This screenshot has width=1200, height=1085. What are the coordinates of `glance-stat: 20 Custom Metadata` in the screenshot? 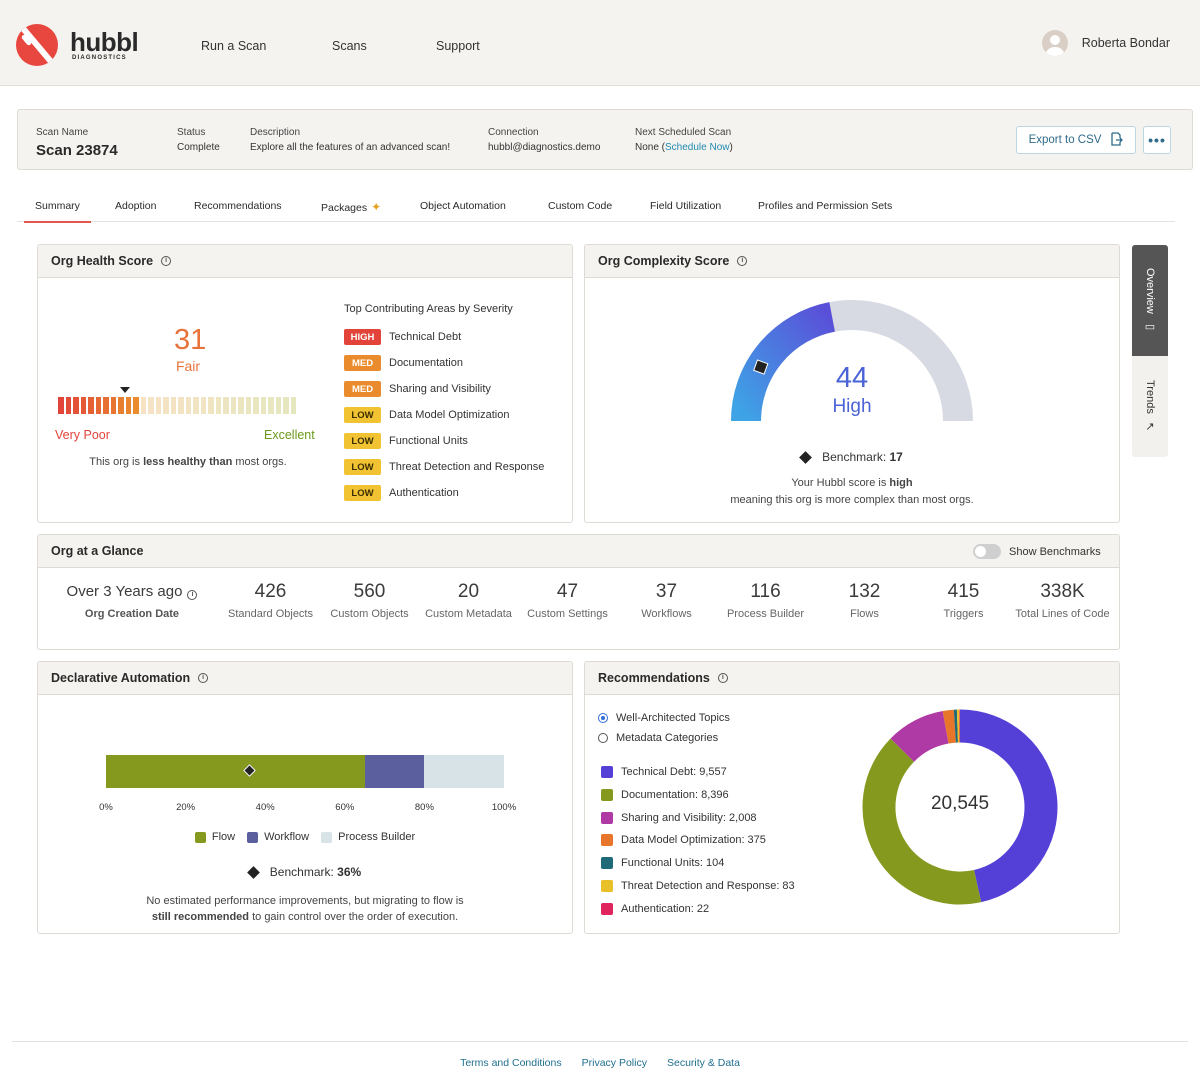 It's located at (468, 601).